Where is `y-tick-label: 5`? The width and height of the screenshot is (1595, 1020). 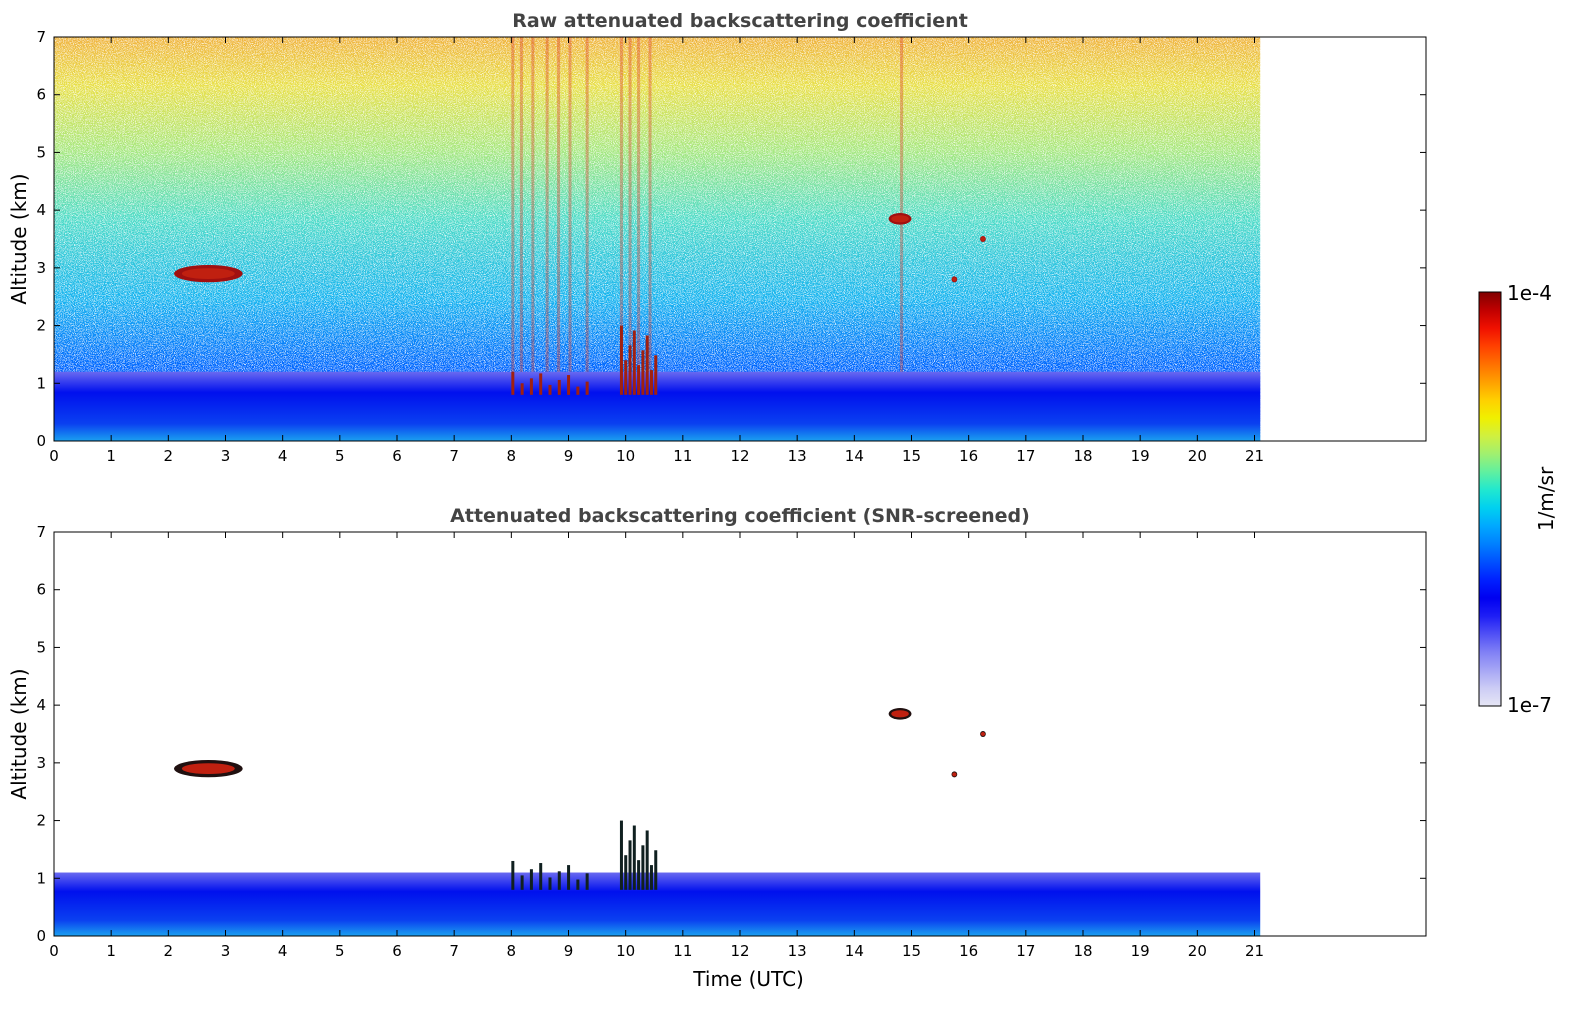
y-tick-label: 5 is located at coordinates (41, 647).